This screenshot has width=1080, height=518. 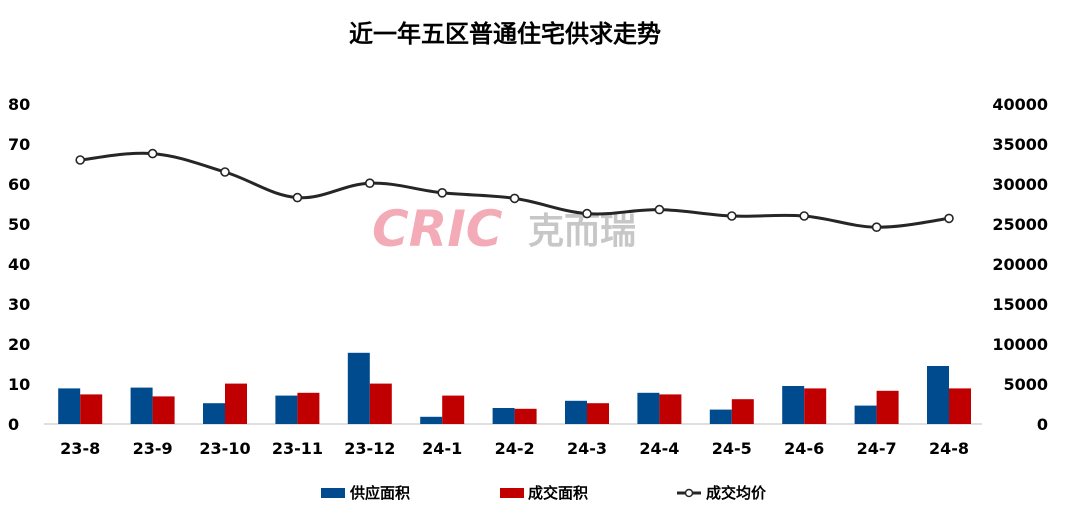 I want to click on legend: 供应面积 成交面积 成交均价, so click(x=544, y=493).